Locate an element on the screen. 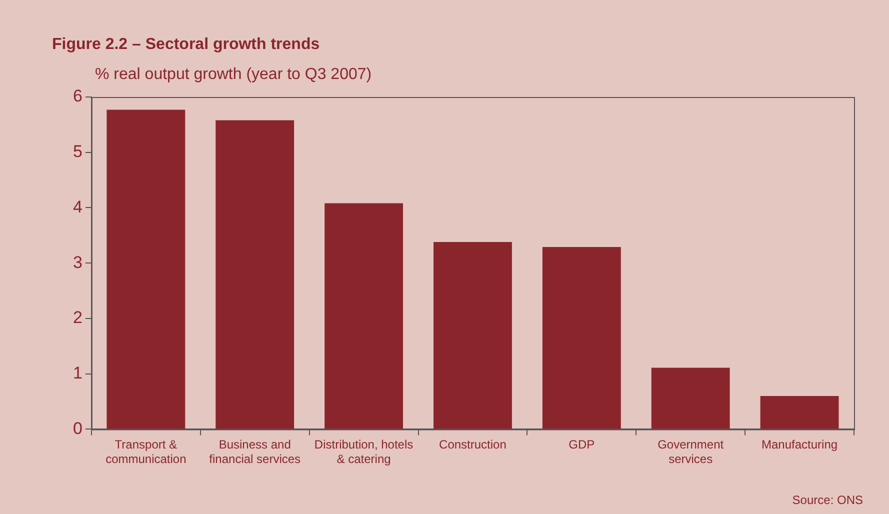 This screenshot has height=514, width=889. x-tick-label: Distribution, hotels & catering is located at coordinates (364, 452).